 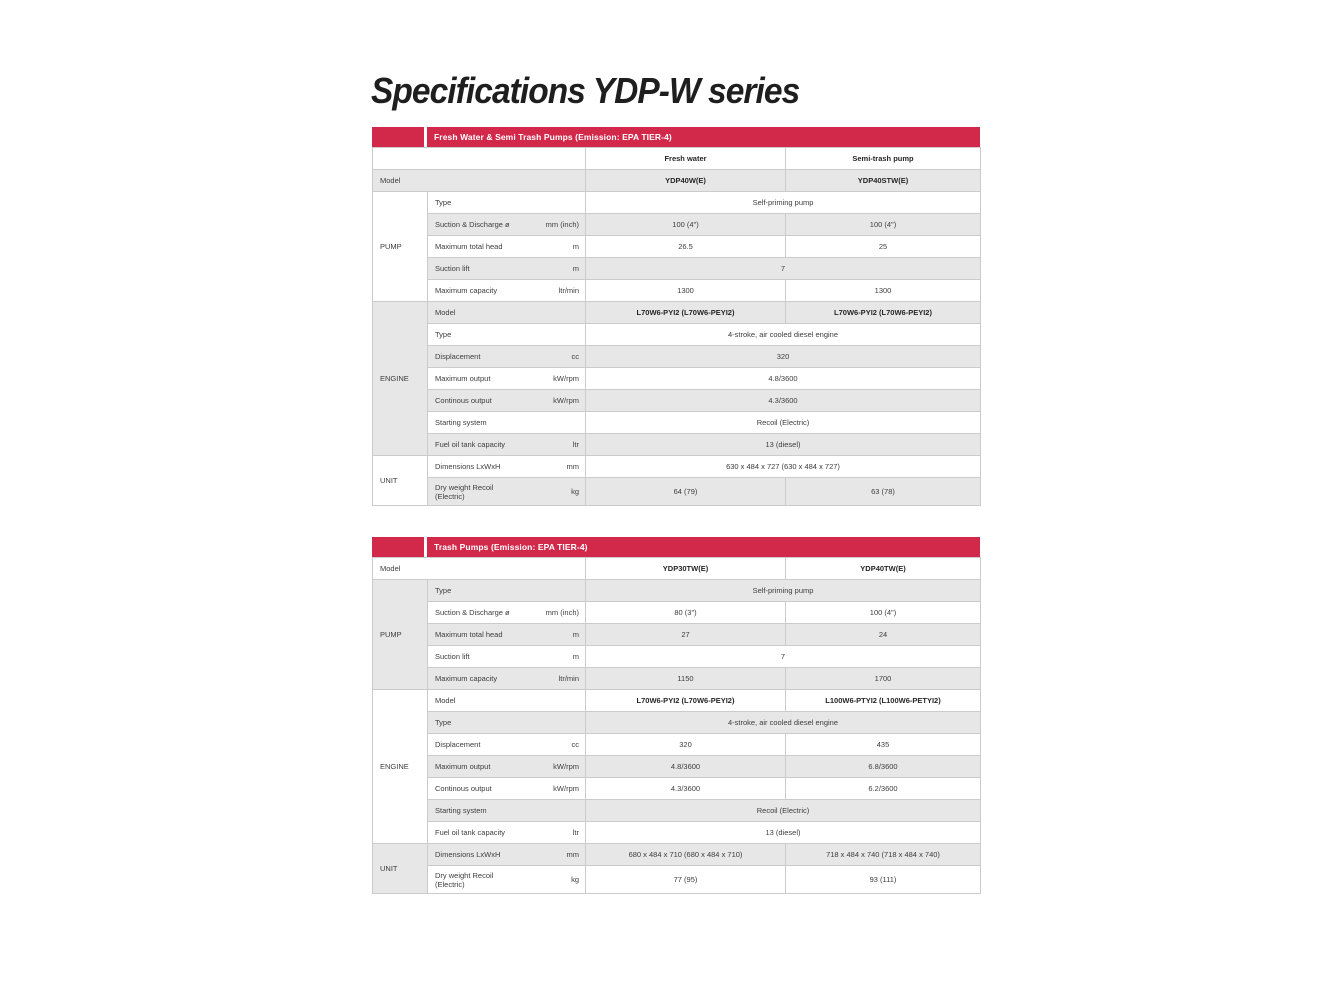 I want to click on row-displacement: Displacement cc 320, so click(x=677, y=356).